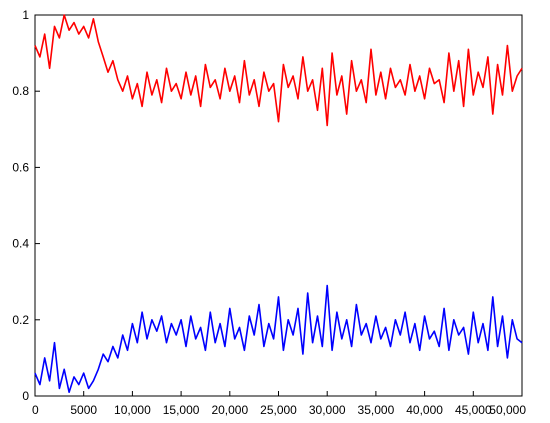 Image resolution: width=550 pixels, height=423 pixels. What do you see at coordinates (25, 396) in the screenshot?
I see `y-tick-label: 0` at bounding box center [25, 396].